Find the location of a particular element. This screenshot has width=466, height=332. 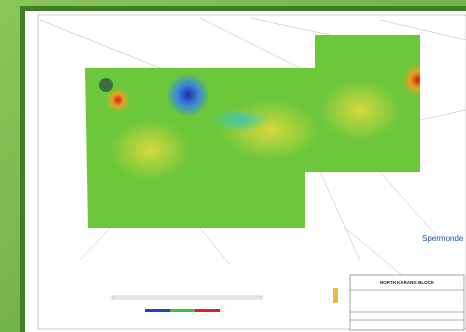

map-label: Spermonde is located at coordinates (443, 238).